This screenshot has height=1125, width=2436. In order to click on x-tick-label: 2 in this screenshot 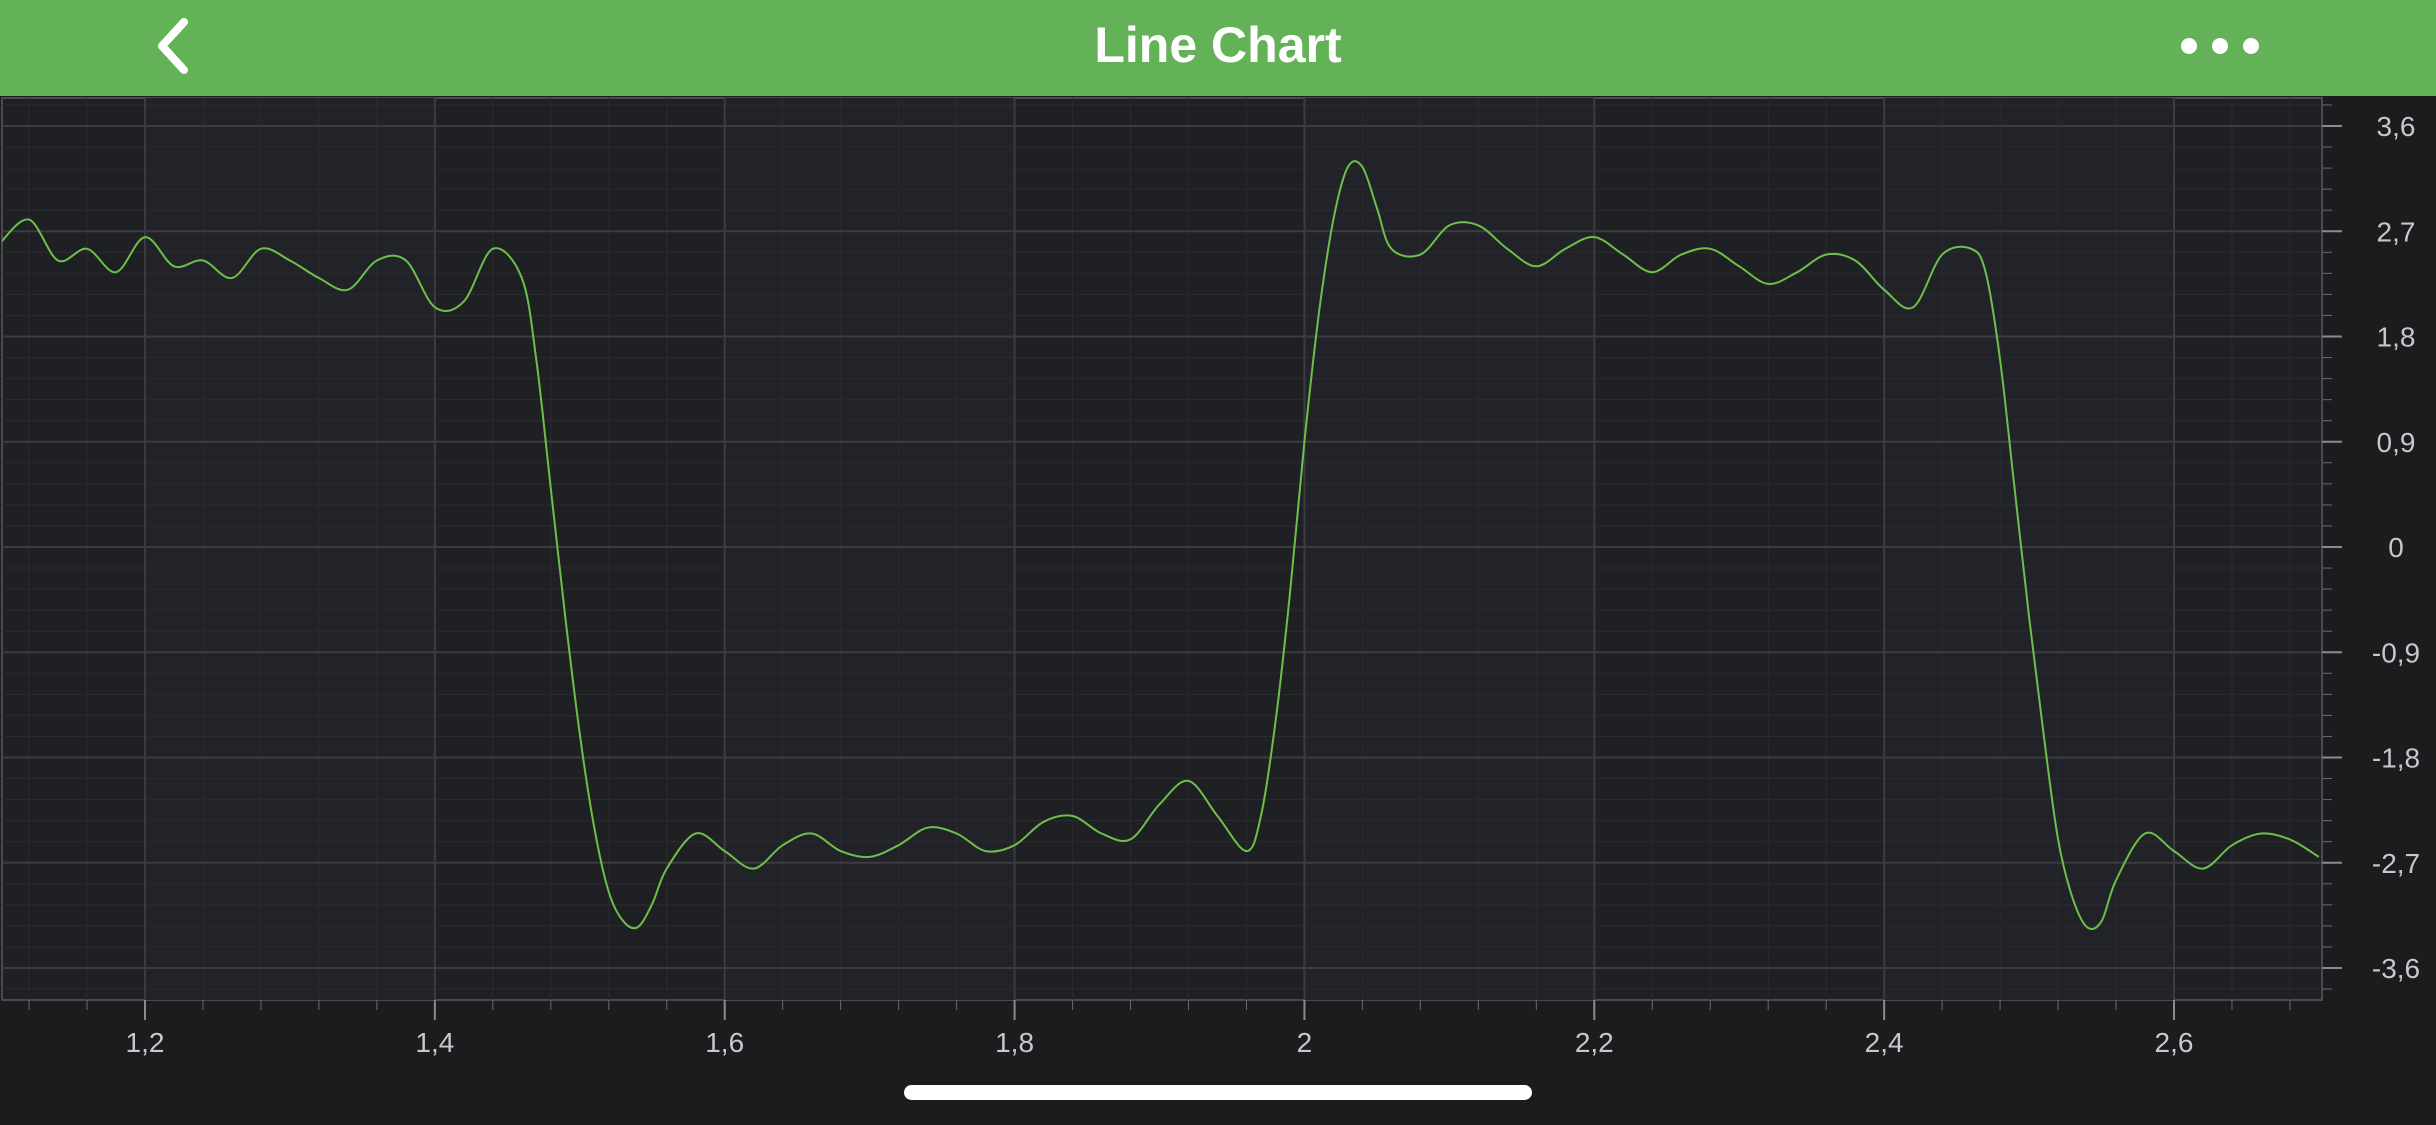, I will do `click(1305, 1042)`.